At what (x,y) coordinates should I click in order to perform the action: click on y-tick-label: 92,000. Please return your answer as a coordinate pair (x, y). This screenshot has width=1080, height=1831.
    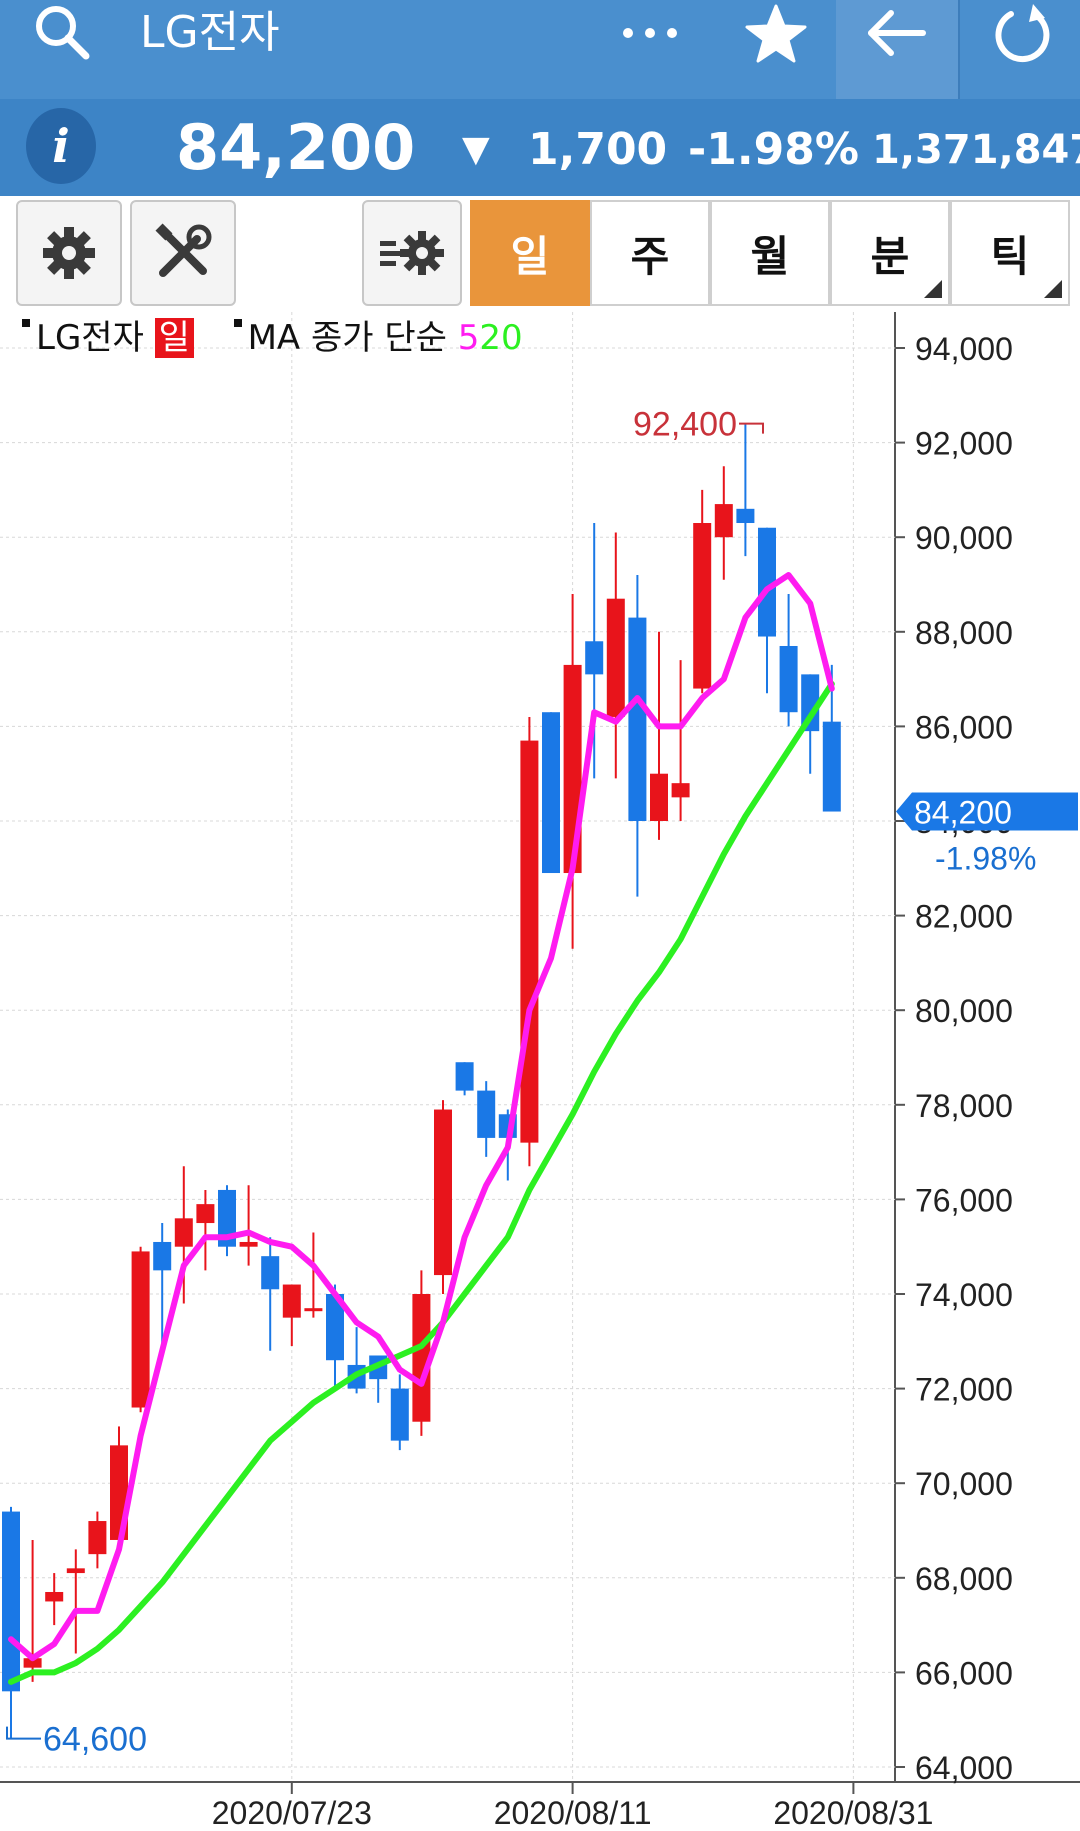
    Looking at the image, I should click on (964, 444).